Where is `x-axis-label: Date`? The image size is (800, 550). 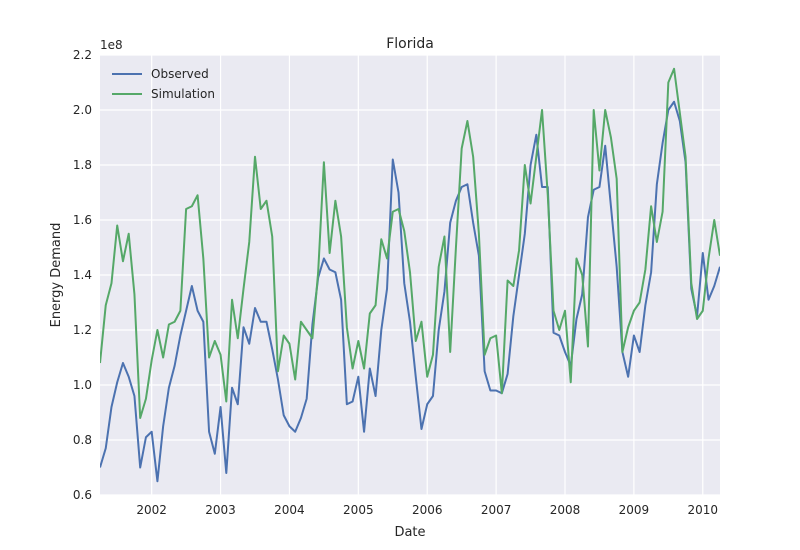
x-axis-label: Date is located at coordinates (409, 532).